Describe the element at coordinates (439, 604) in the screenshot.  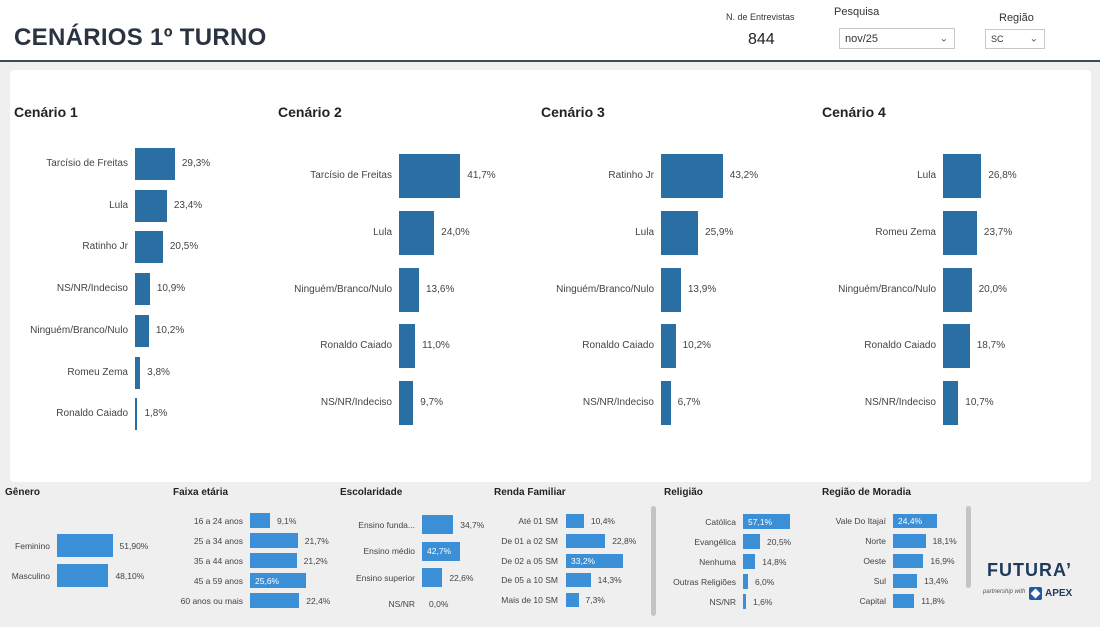
I see `escolaridade-value-label: 0,0%` at that location.